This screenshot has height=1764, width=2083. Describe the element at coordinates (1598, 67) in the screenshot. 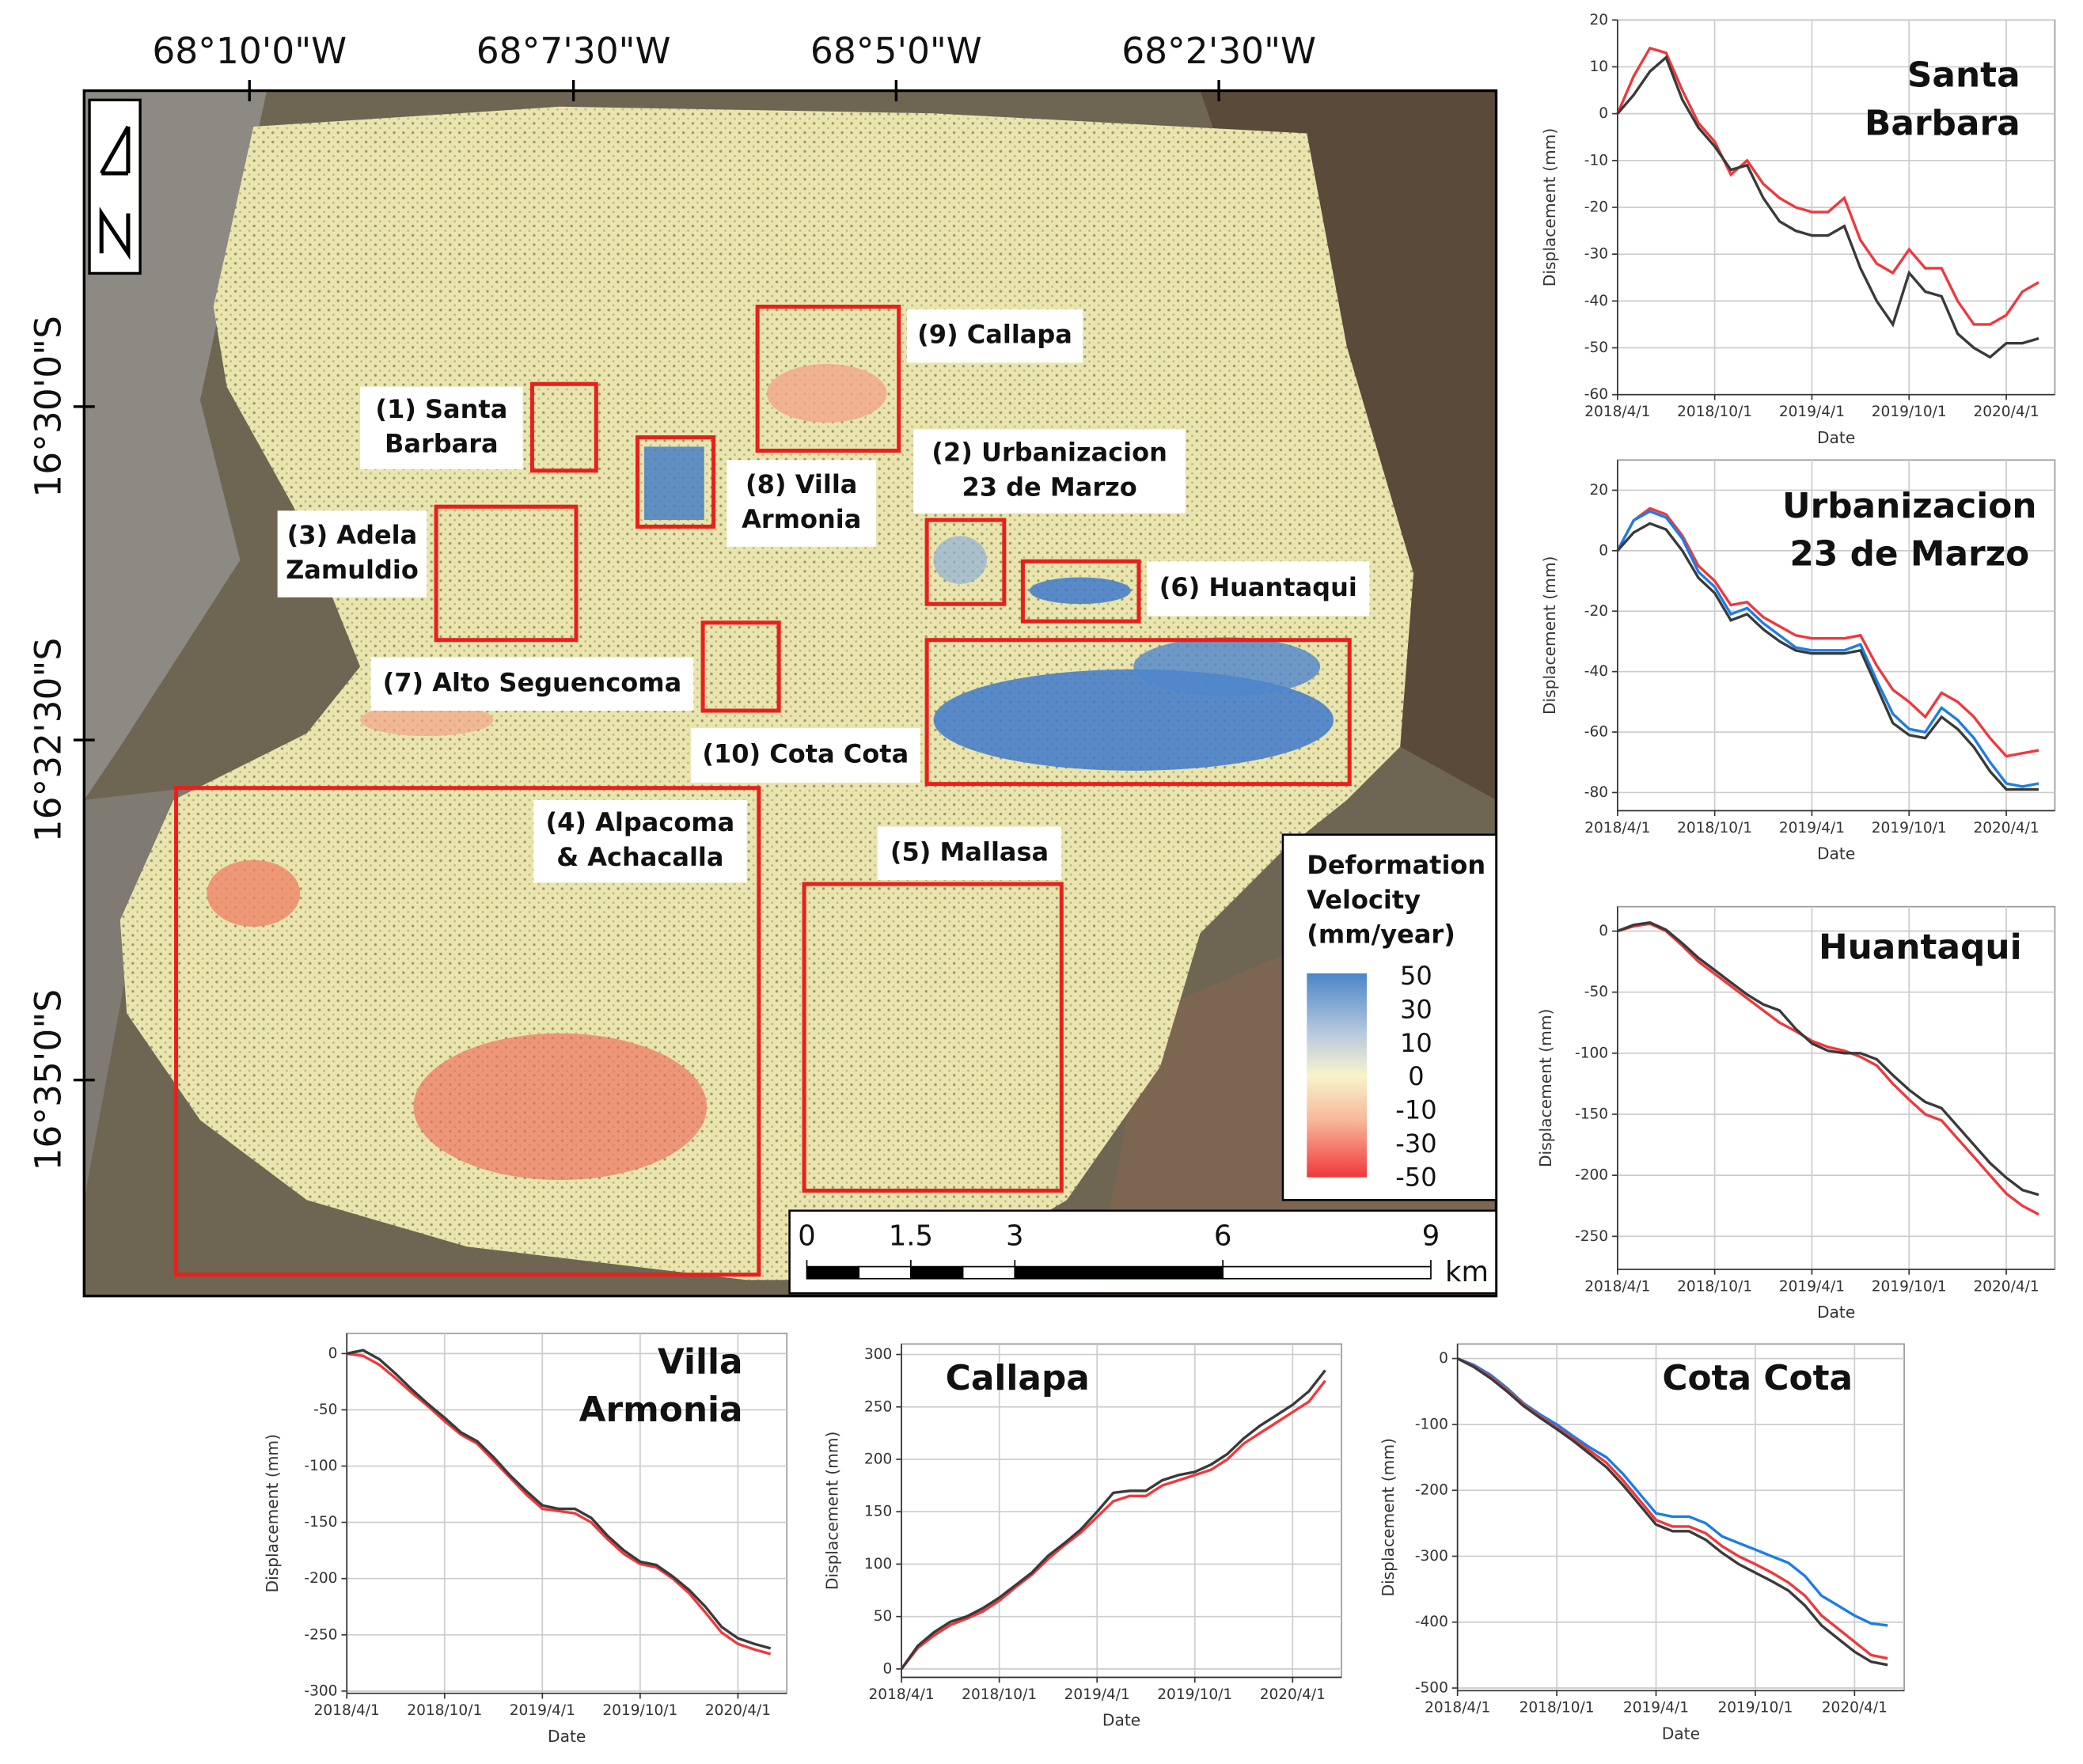

I see `y-tick-label: 10` at that location.